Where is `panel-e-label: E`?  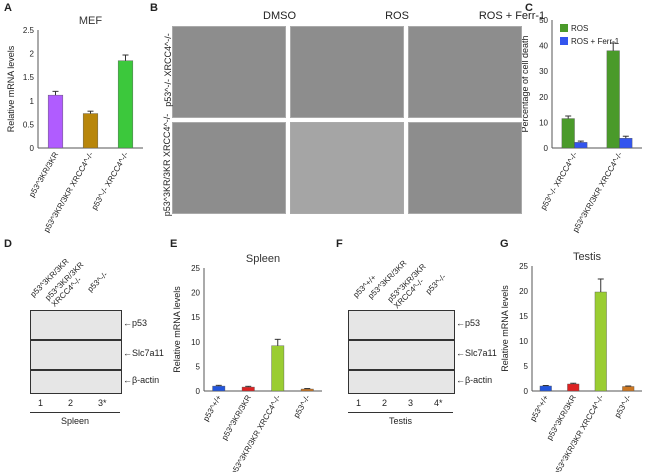
panel-e-label: E is located at coordinates (174, 244).